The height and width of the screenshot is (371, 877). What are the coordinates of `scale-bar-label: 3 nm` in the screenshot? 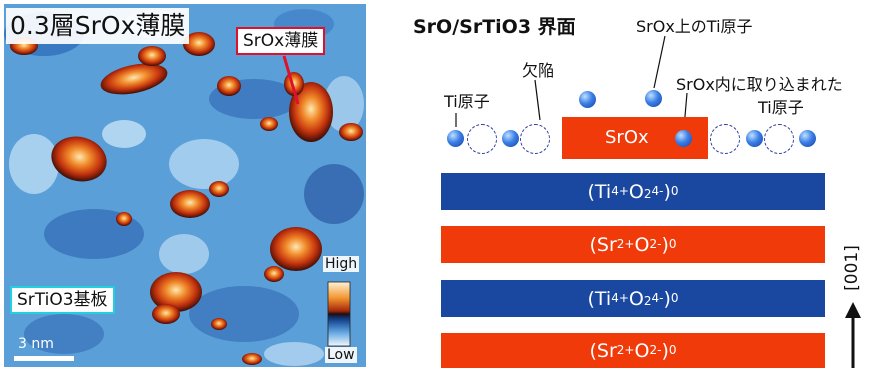 It's located at (36, 344).